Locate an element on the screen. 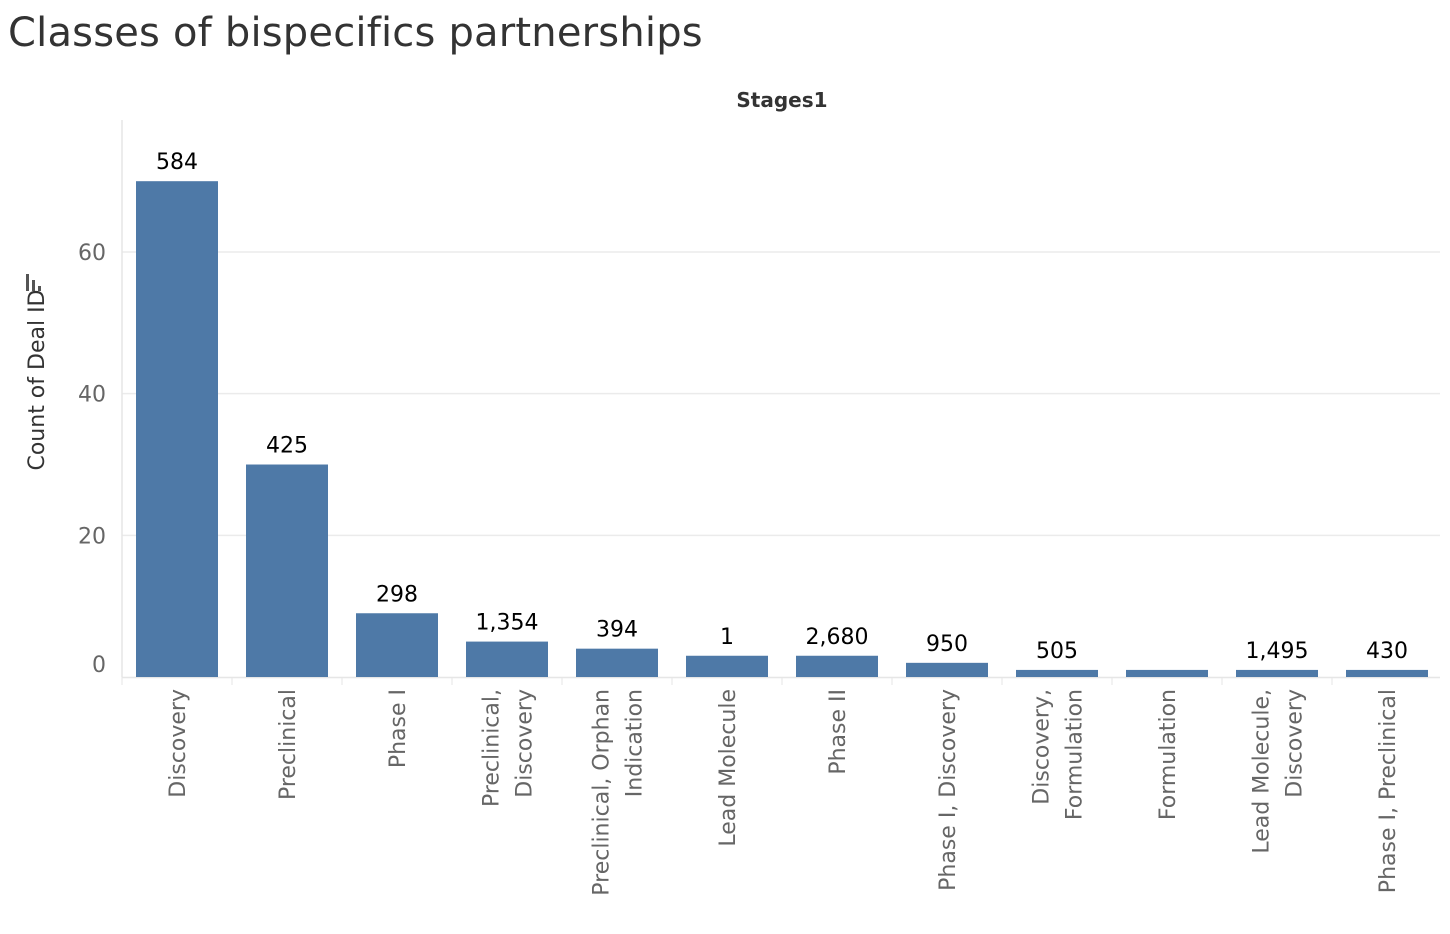  x-tick-label: Phase I, Discovery is located at coordinates (948, 790).